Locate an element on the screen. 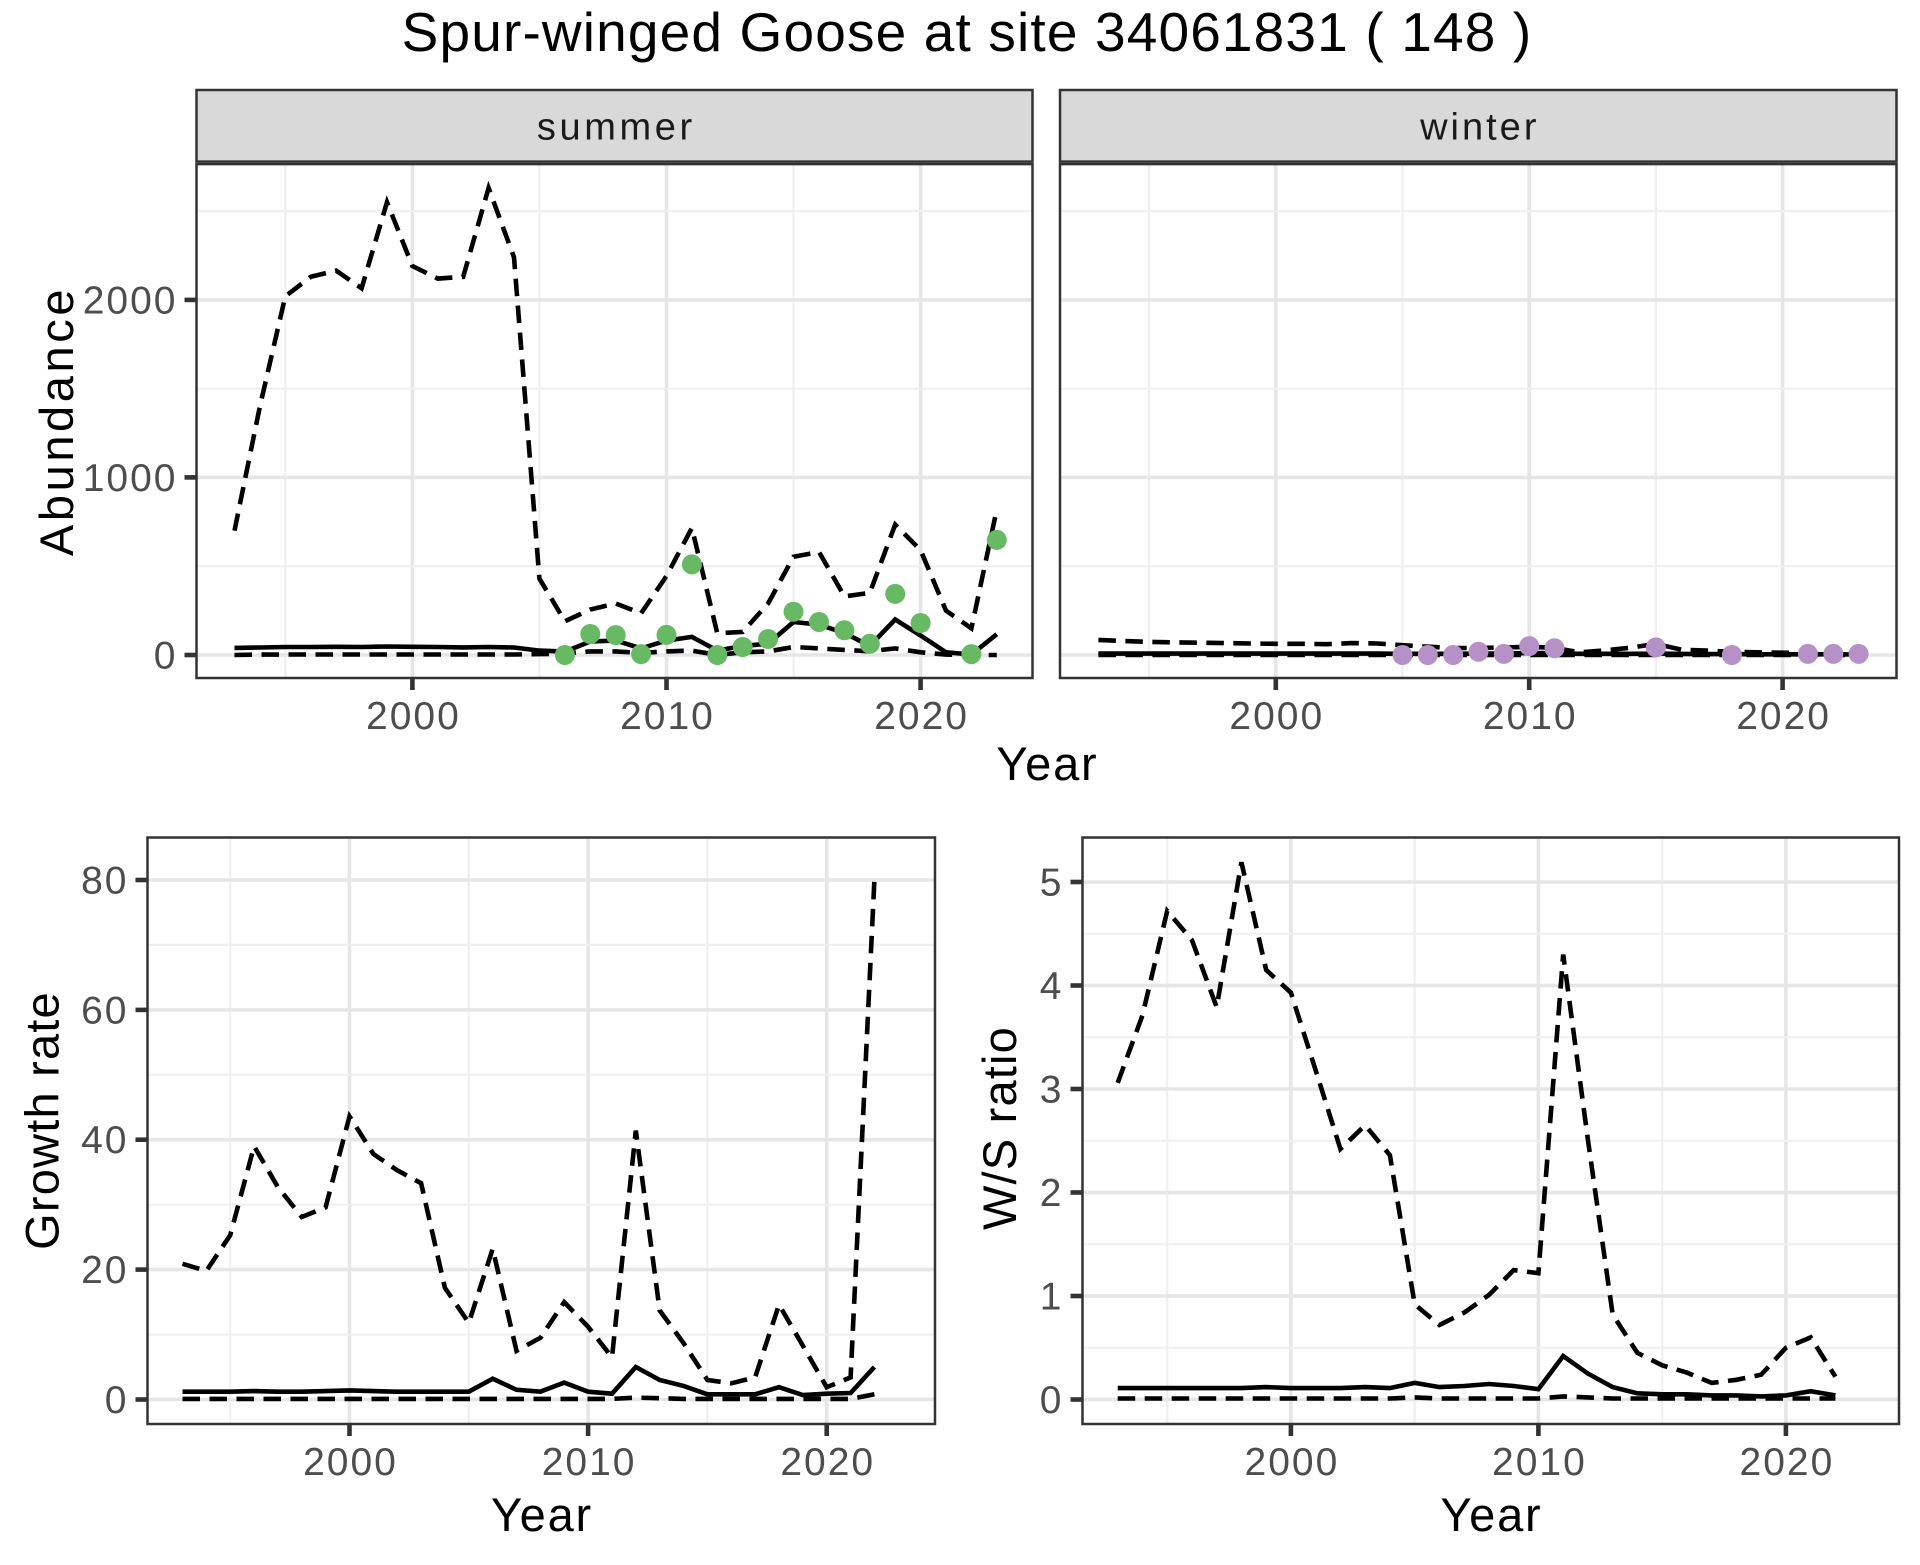 The image size is (1920, 1565). svg-text: 20 is located at coordinates (104, 1270).